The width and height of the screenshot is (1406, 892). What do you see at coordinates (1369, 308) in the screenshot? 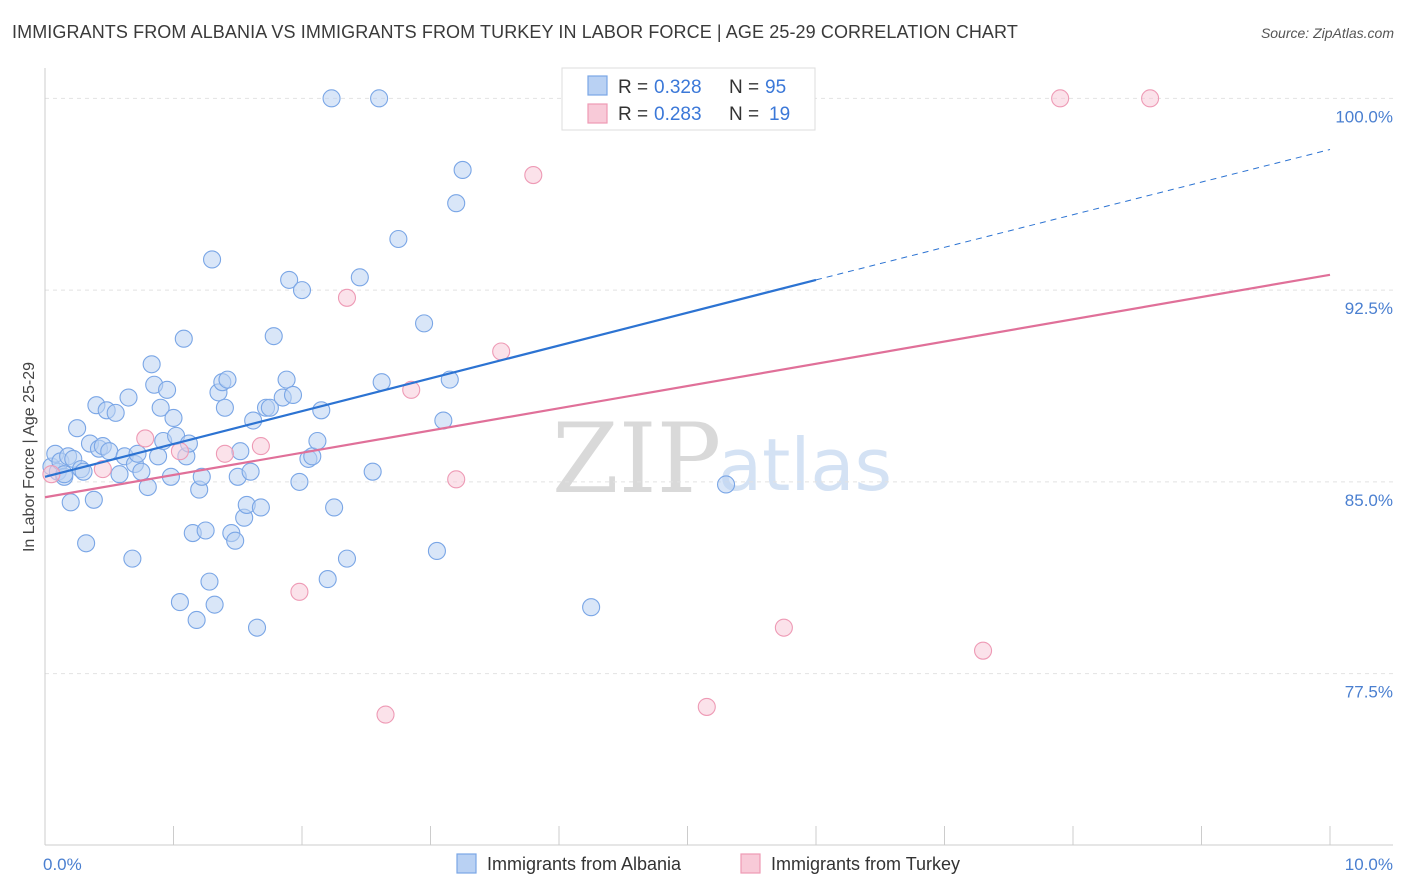
I see `y-tick-label-1: 92.5%` at bounding box center [1369, 308].